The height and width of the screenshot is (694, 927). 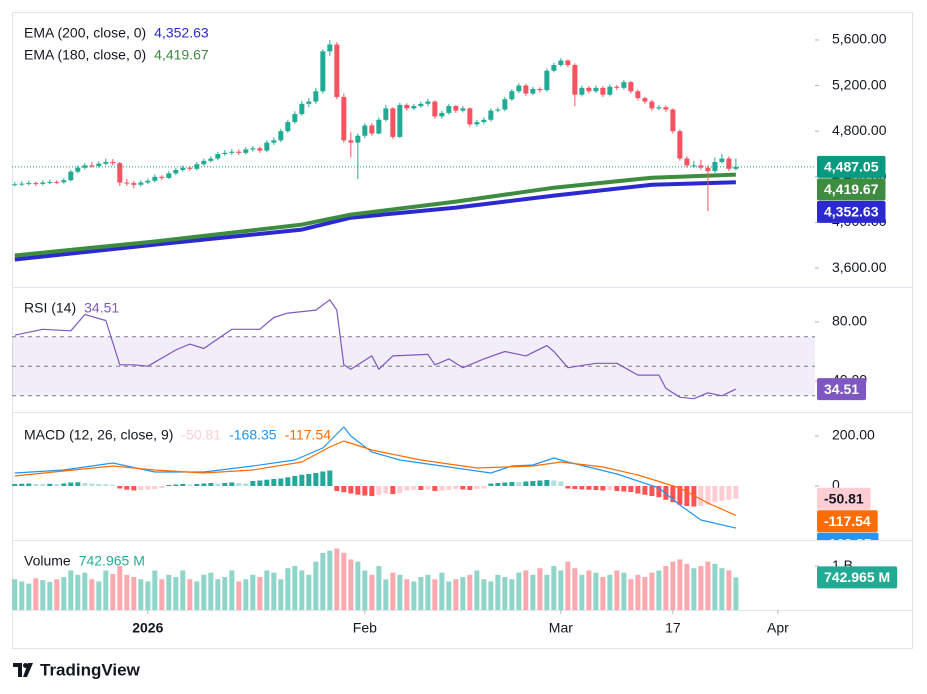 What do you see at coordinates (859, 84) in the screenshot?
I see `y-tick-label: 5,200.00` at bounding box center [859, 84].